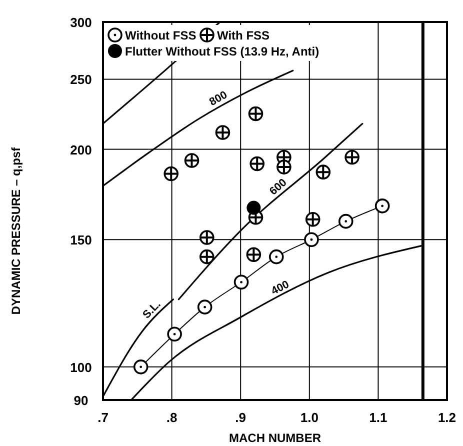  What do you see at coordinates (378, 417) in the screenshot?
I see `x-tick-label: 1.1` at bounding box center [378, 417].